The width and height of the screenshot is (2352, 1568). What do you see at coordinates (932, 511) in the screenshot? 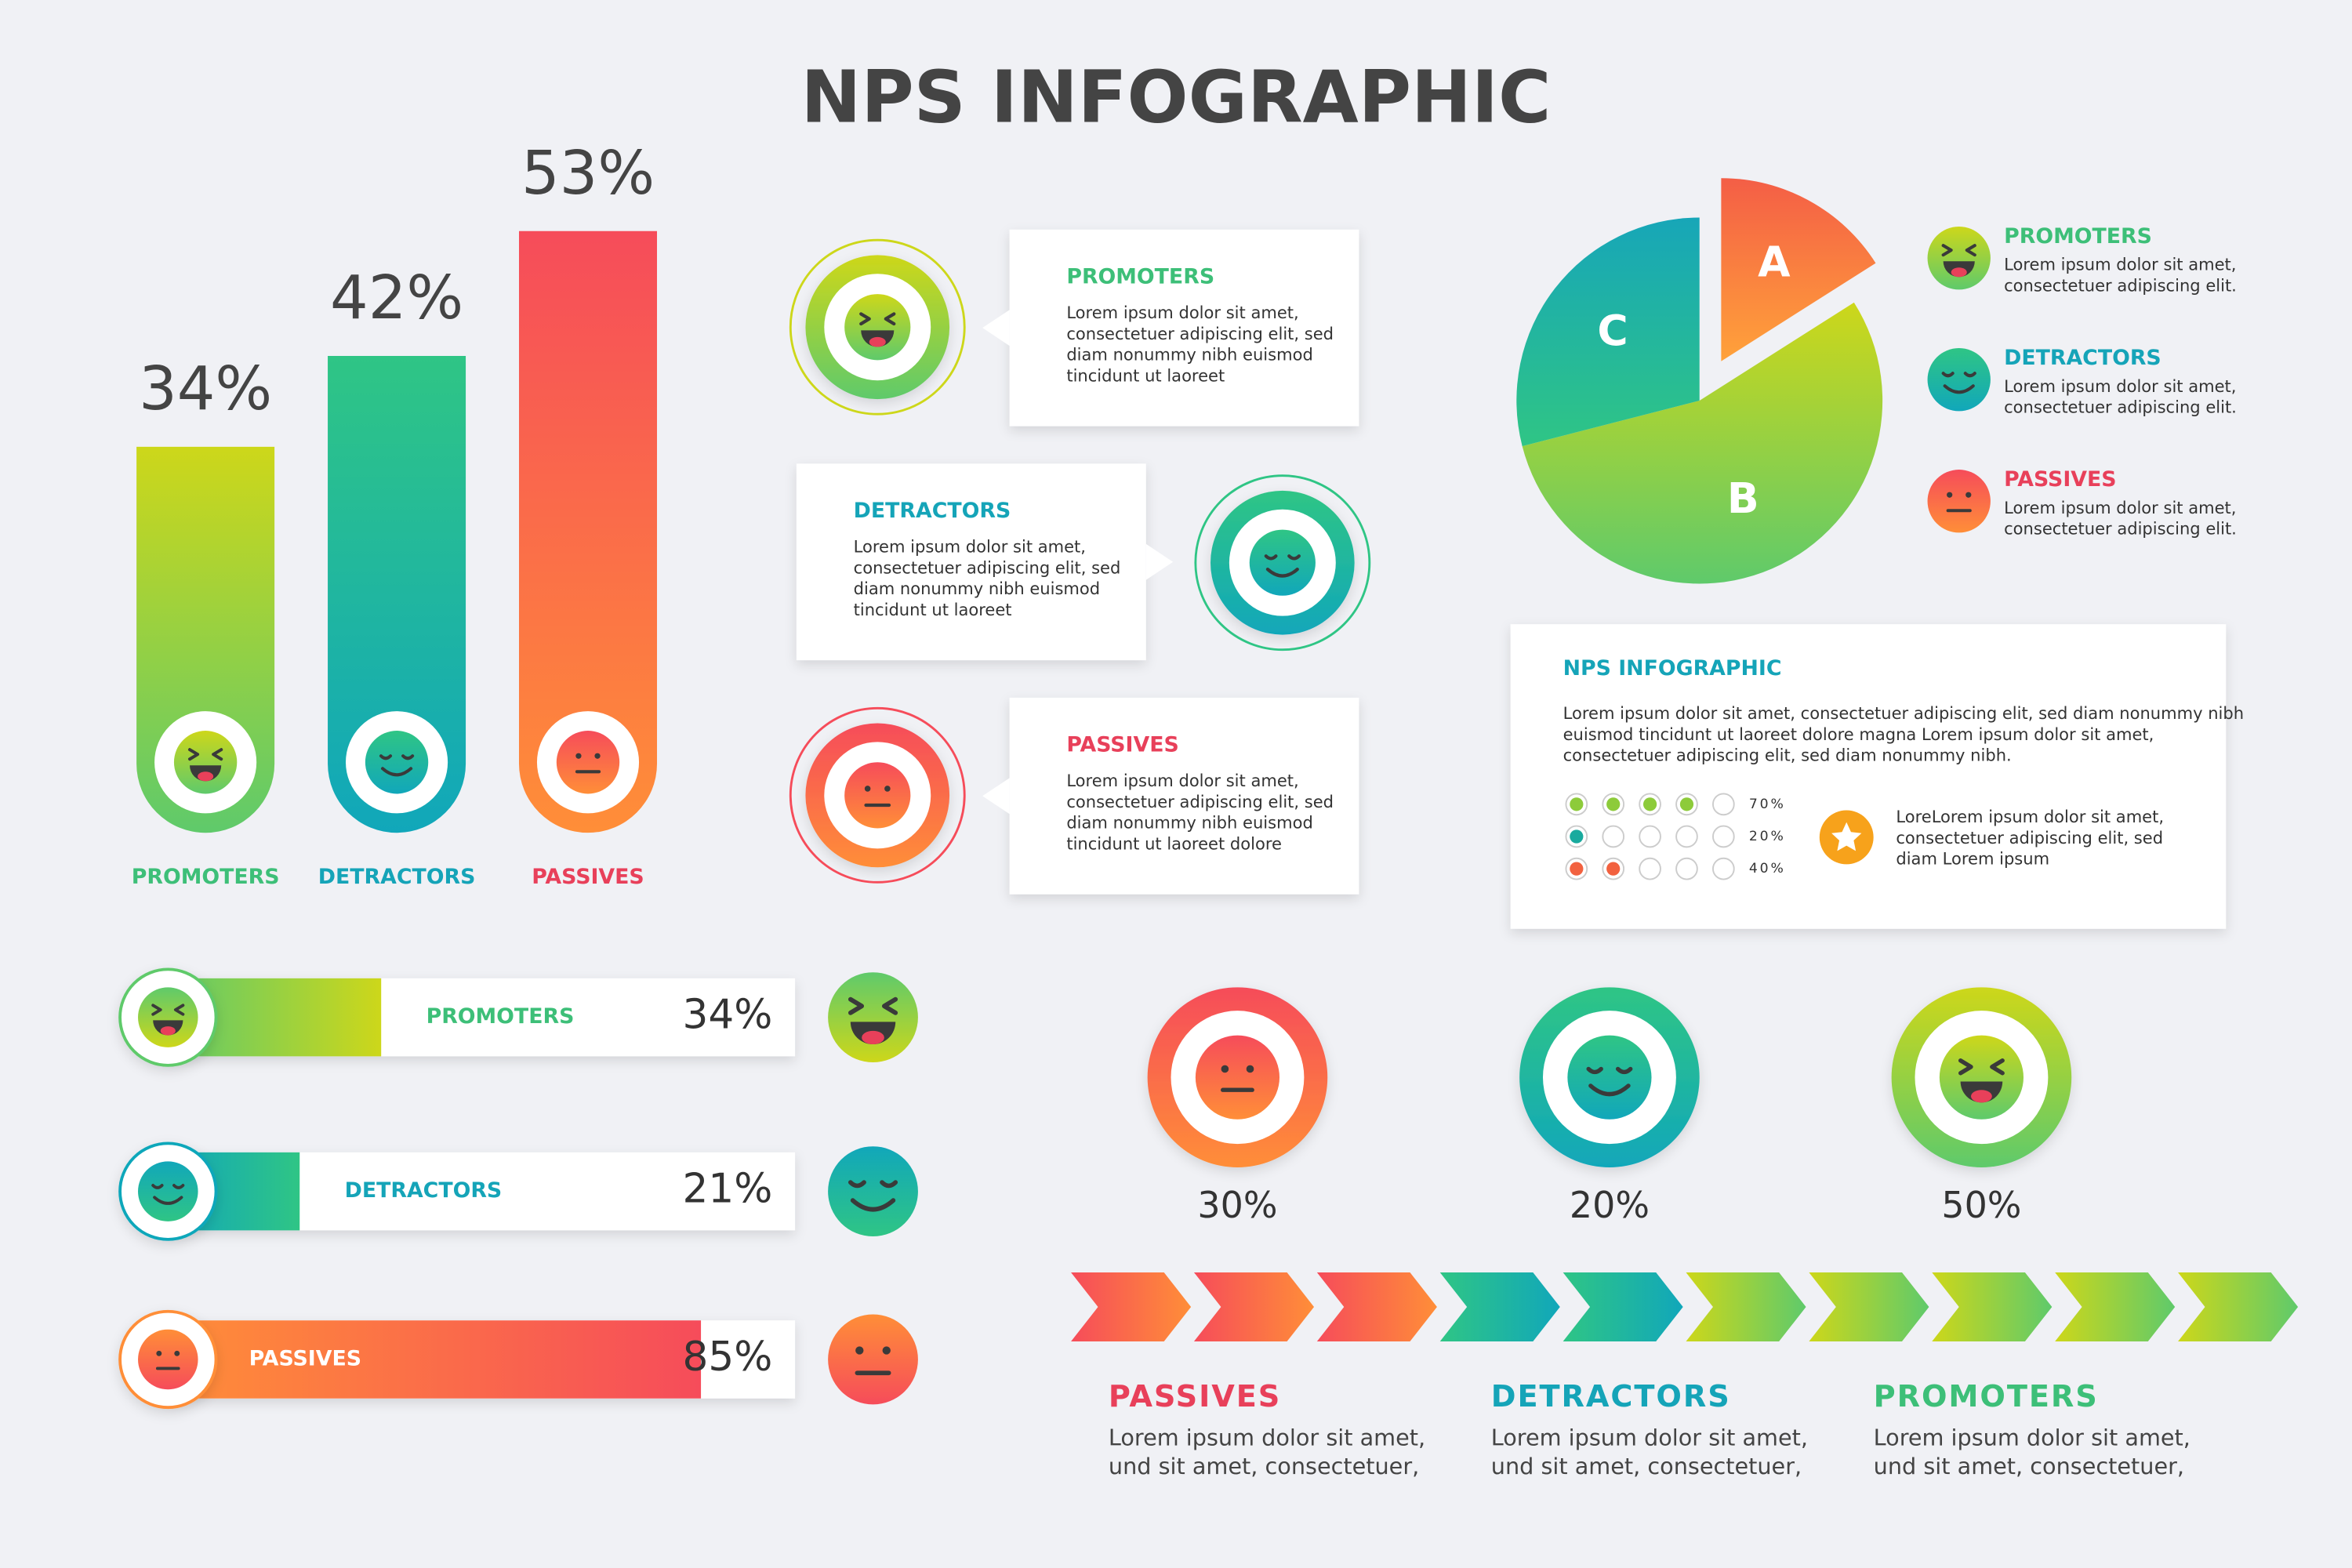
I see `card-title: DETRACTORS` at bounding box center [932, 511].